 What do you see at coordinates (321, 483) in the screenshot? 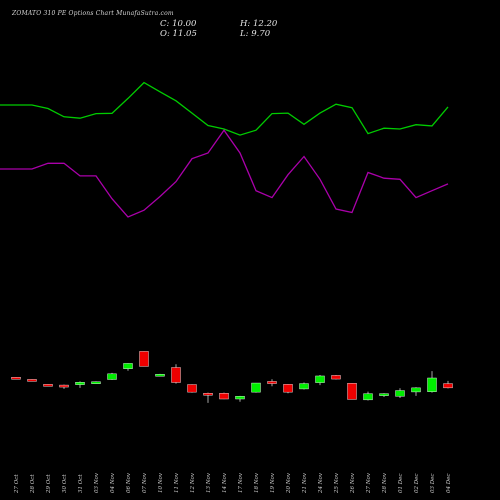
I see `x-tick-label: 24 Nov` at bounding box center [321, 483].